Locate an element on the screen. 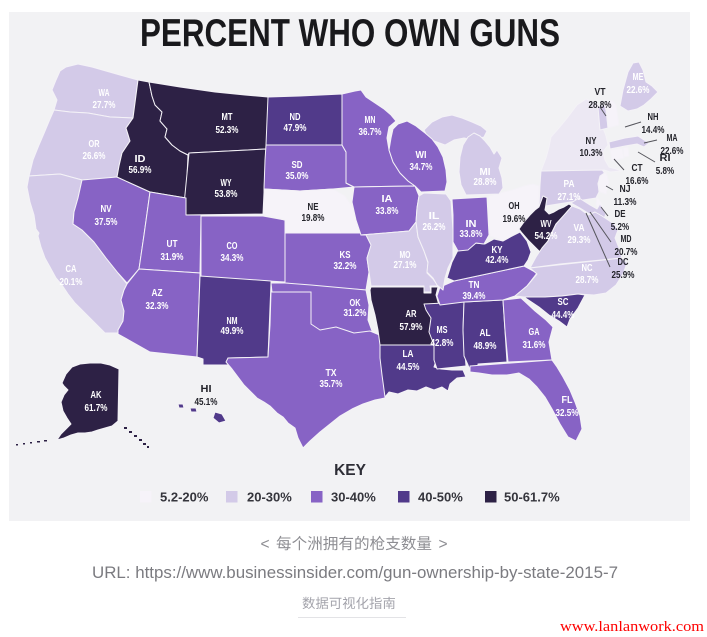 The width and height of the screenshot is (707, 637). svg-text: OK is located at coordinates (355, 303).